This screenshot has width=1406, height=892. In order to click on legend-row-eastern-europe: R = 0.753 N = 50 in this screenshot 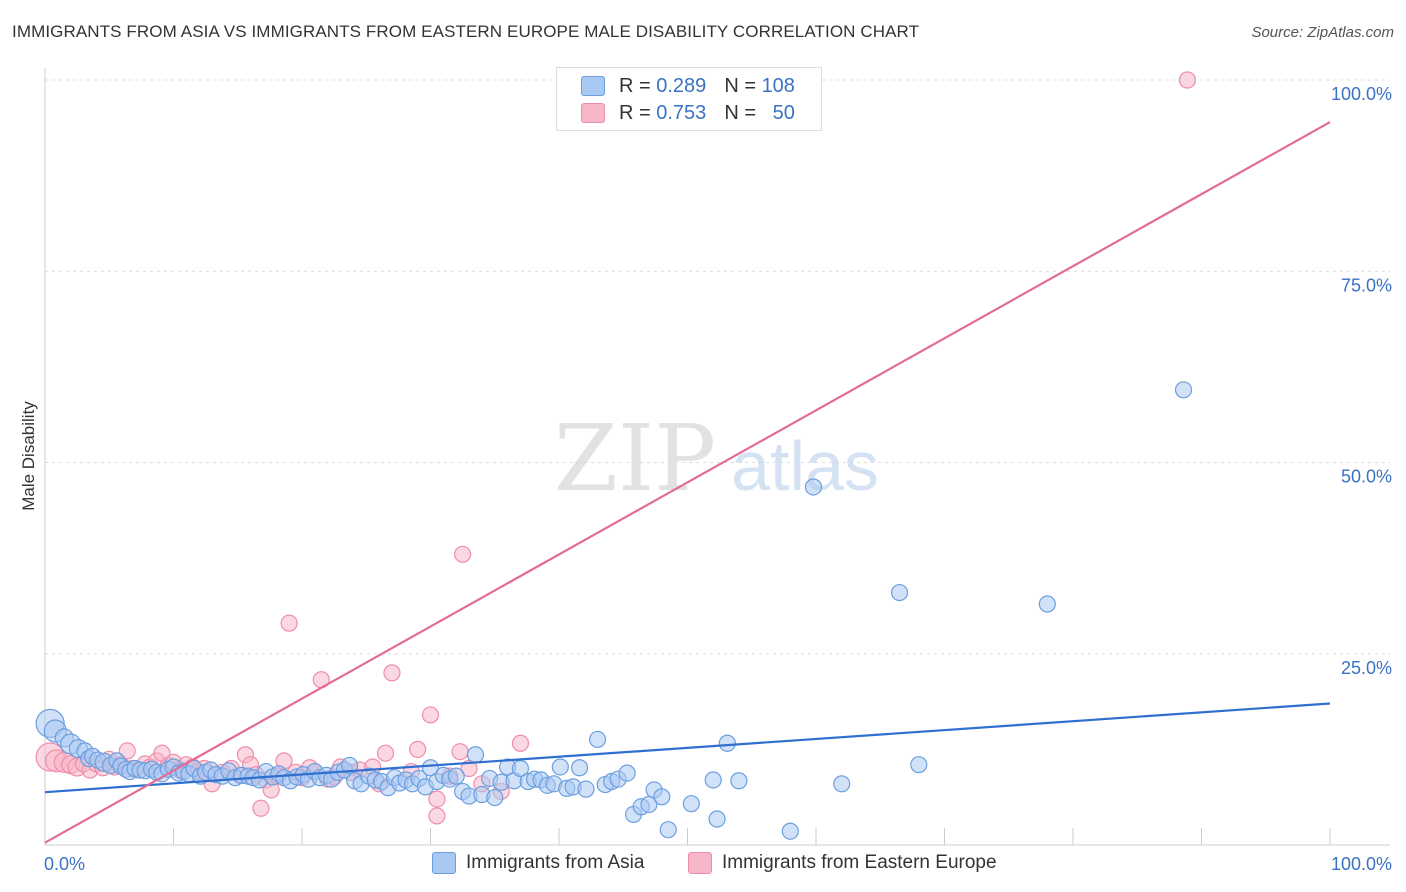, I will do `click(688, 113)`.